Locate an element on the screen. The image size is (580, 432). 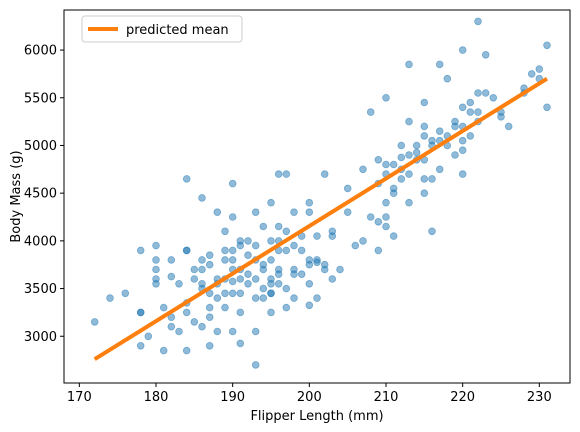
y-tick-label: 6000 is located at coordinates (40, 51).